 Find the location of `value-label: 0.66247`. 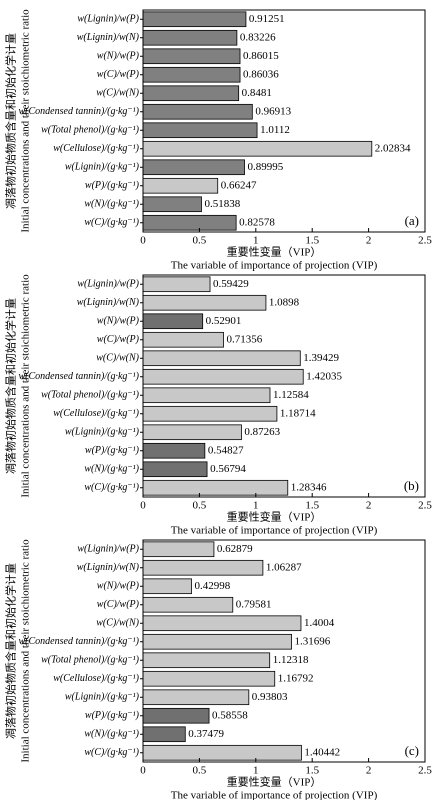

value-label: 0.66247 is located at coordinates (239, 185).